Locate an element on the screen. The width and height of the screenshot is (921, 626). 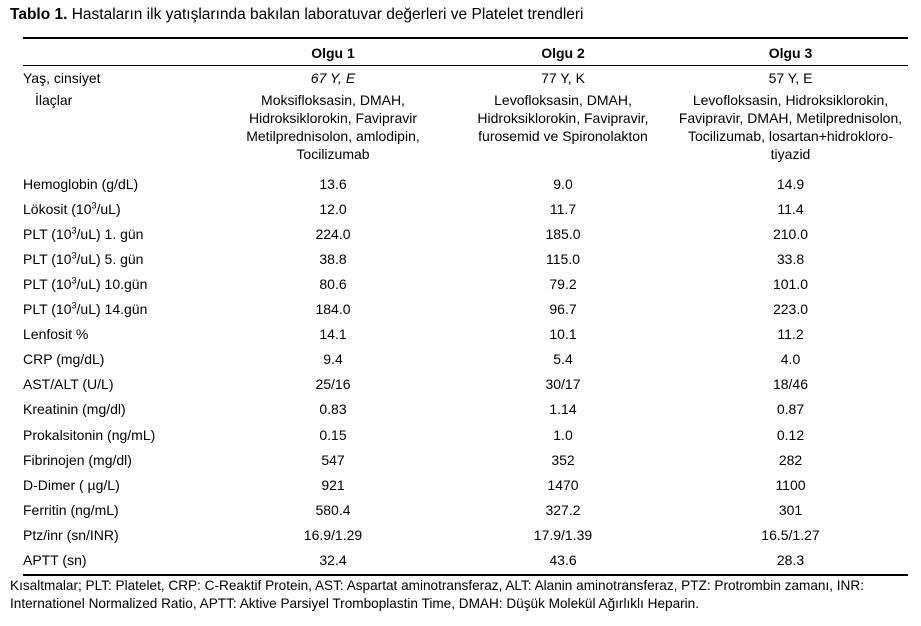
label-part: /uL) is located at coordinates (108, 208).